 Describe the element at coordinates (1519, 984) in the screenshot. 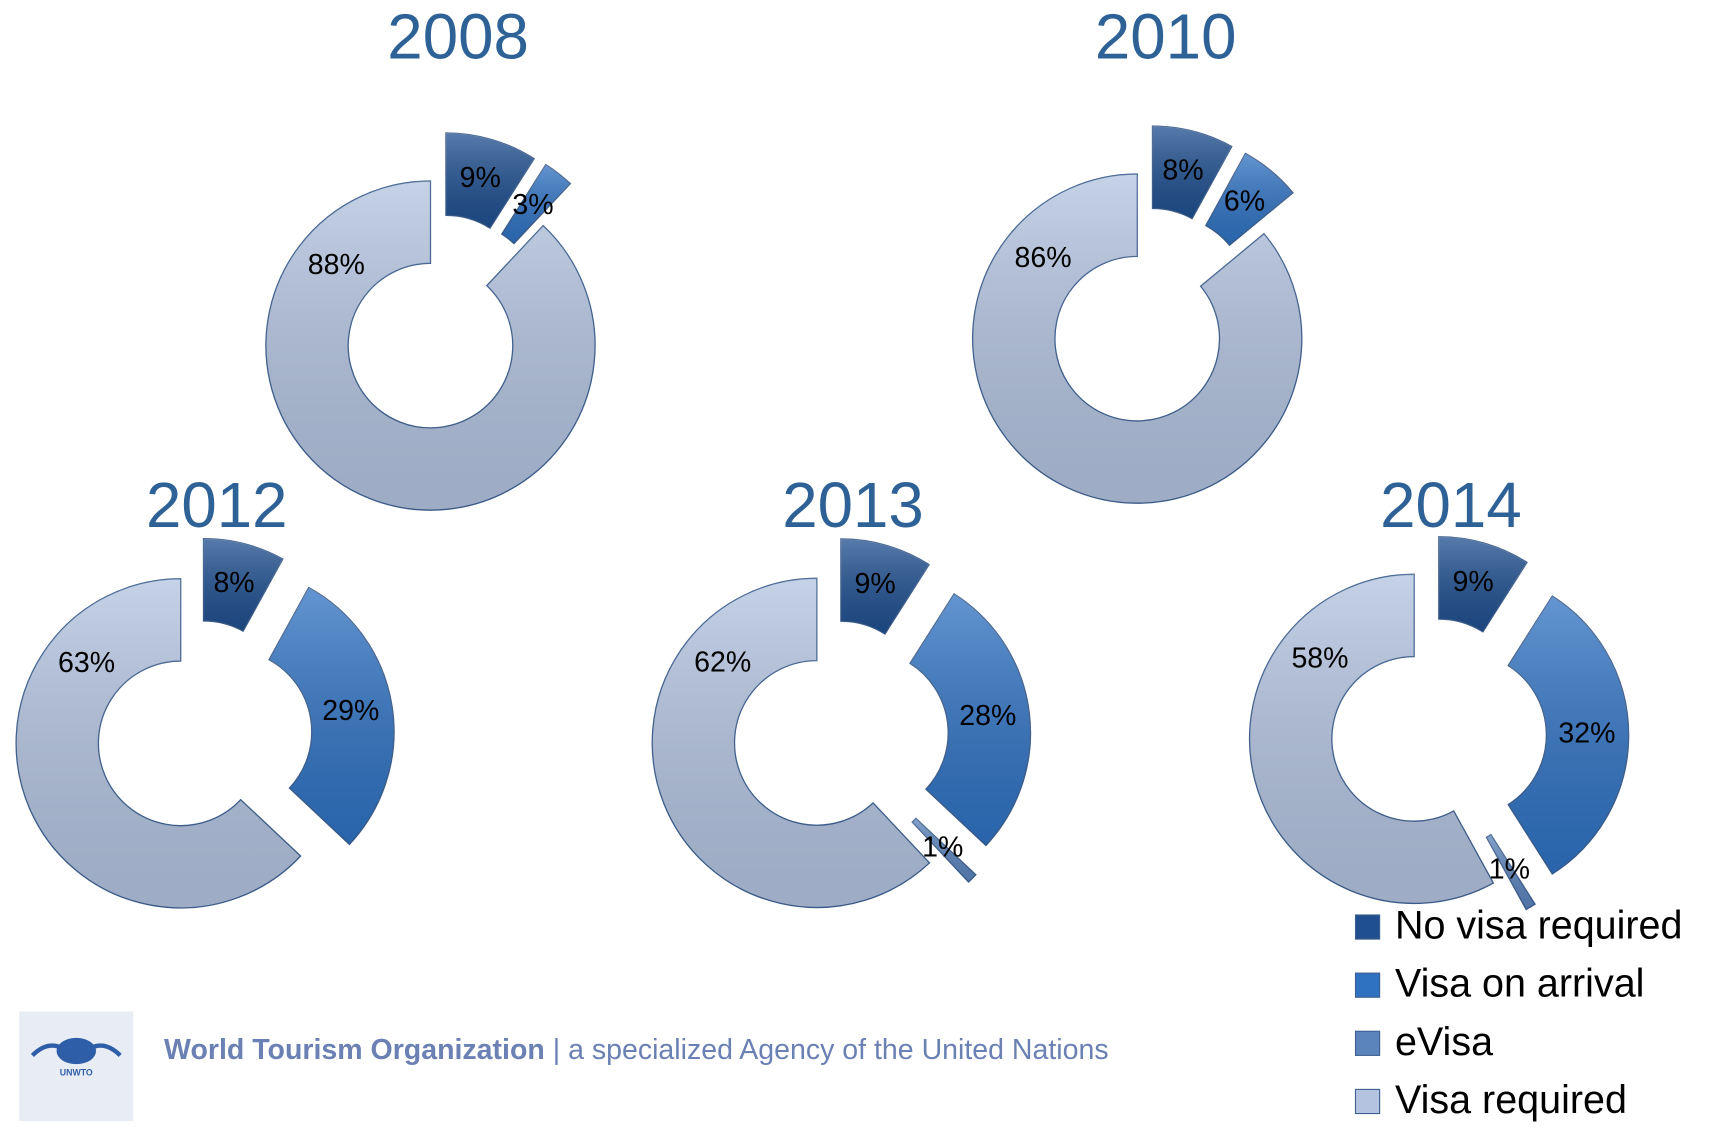

I see `legend-label: Visa on arrival` at that location.